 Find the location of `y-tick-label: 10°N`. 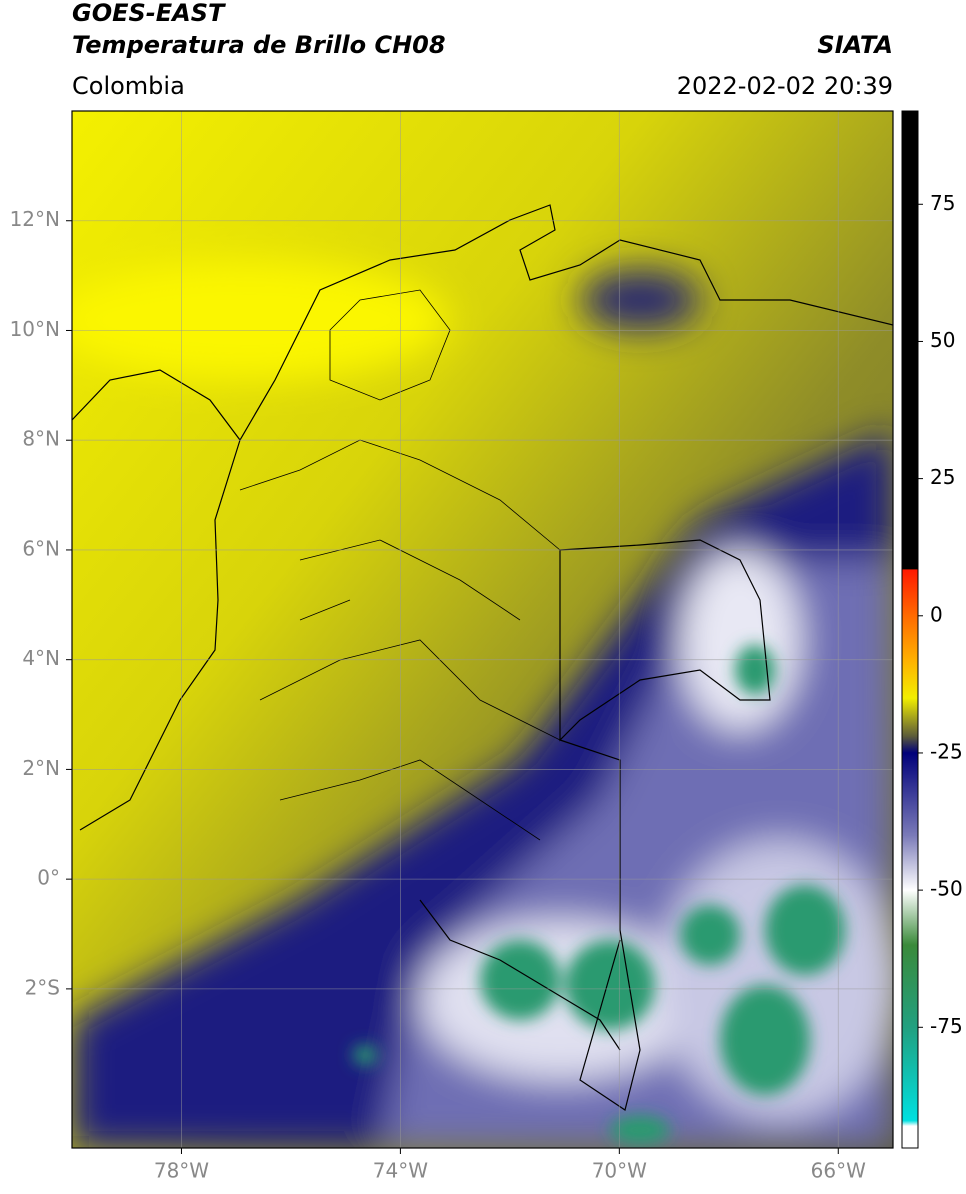

y-tick-label: 10°N is located at coordinates (35, 329).